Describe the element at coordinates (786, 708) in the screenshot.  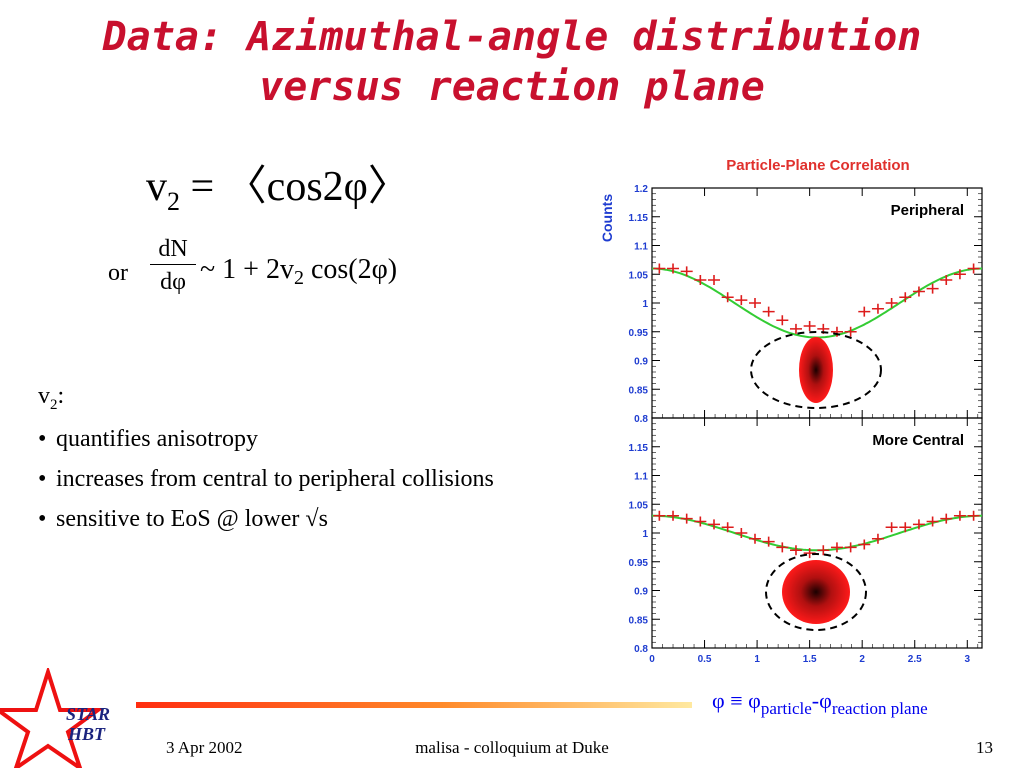
I see `phi-def-sub-particle: particle` at that location.